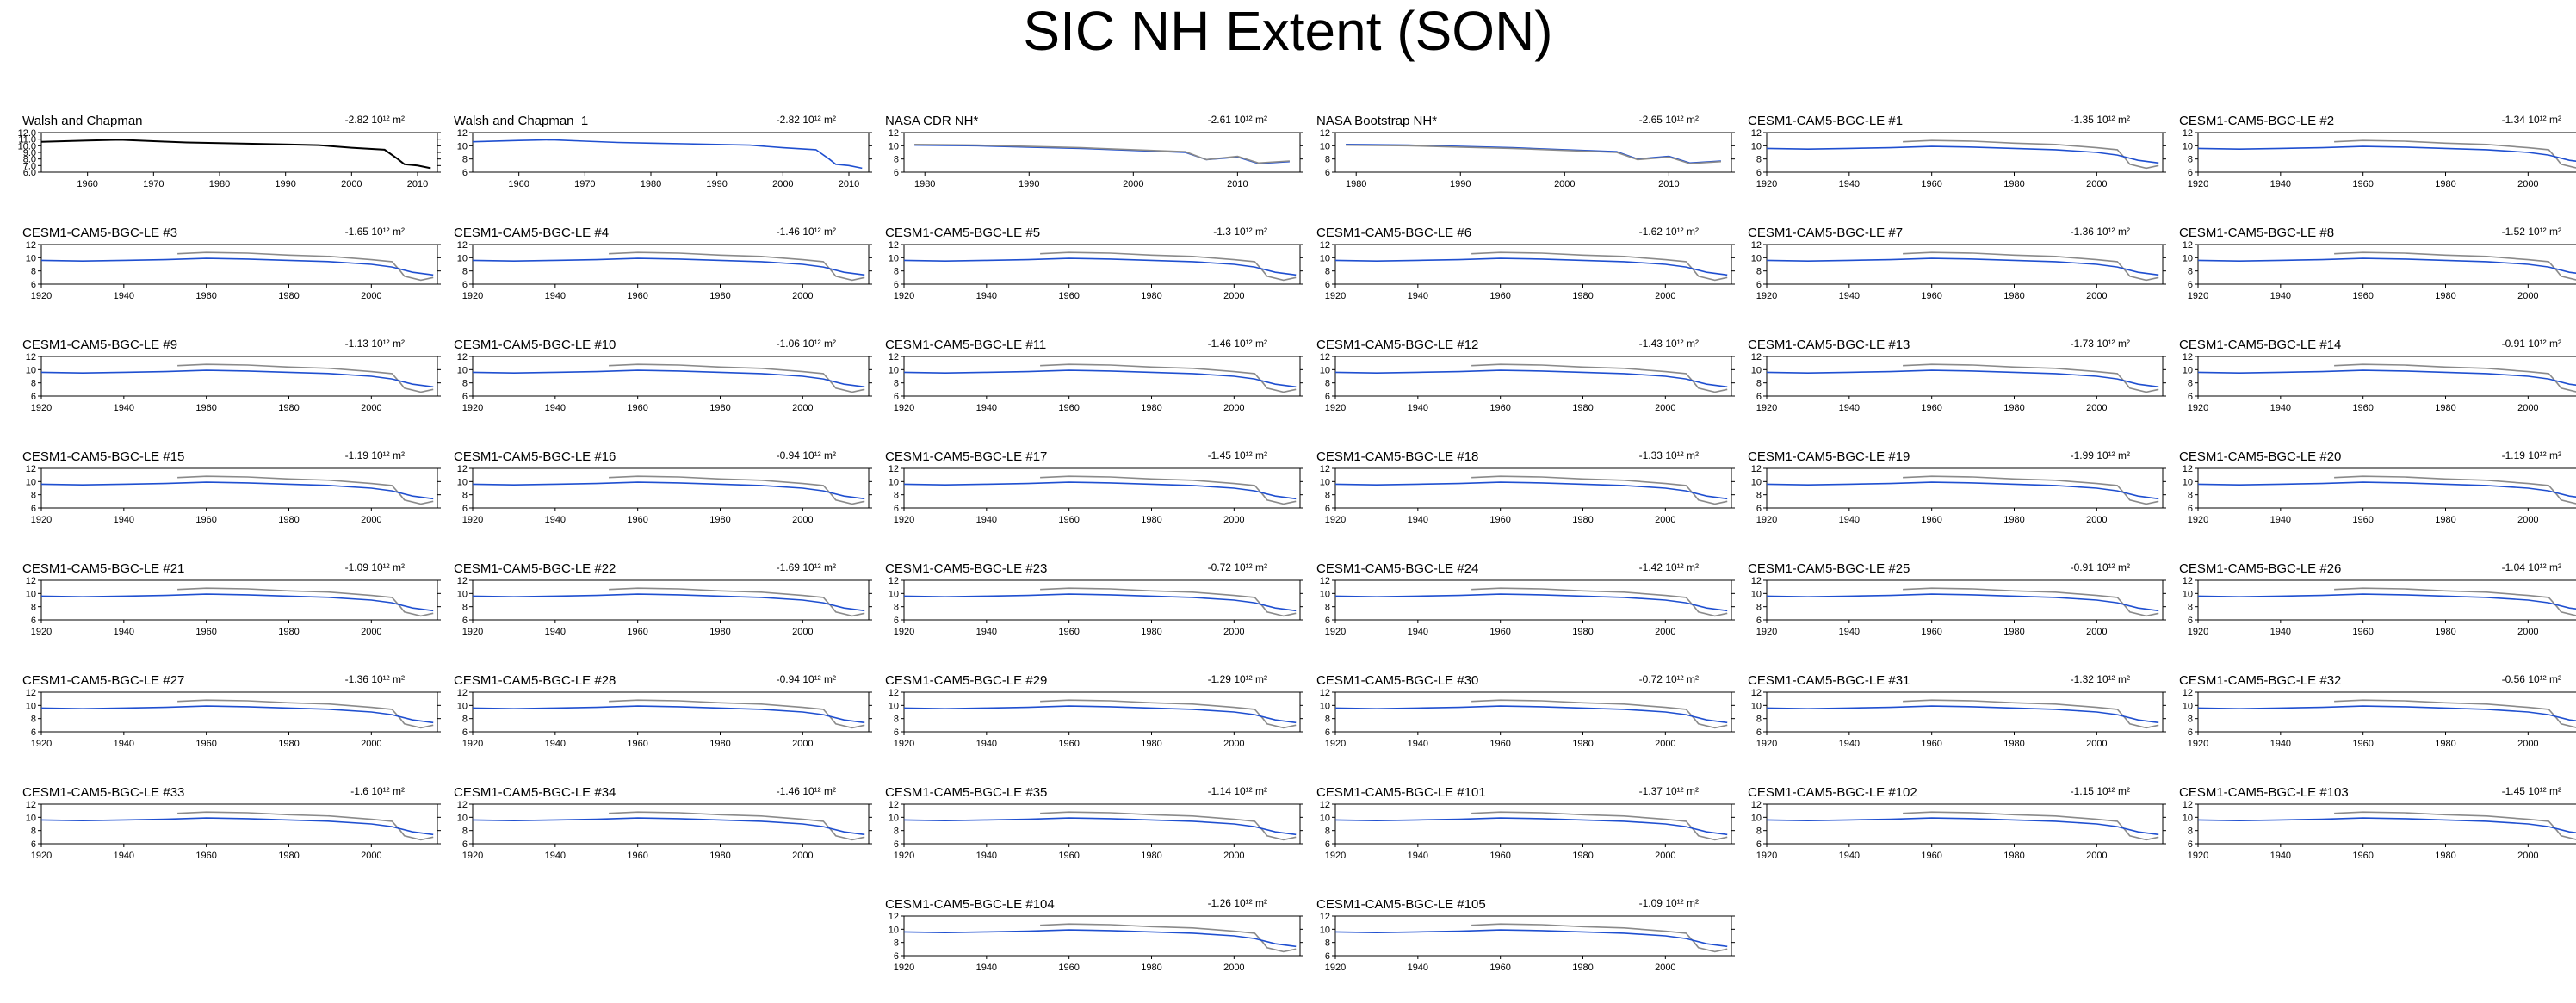 This screenshot has width=2576, height=1003. I want to click on panel-title: CESM1-CAM5-BGC-LE #27, so click(103, 680).